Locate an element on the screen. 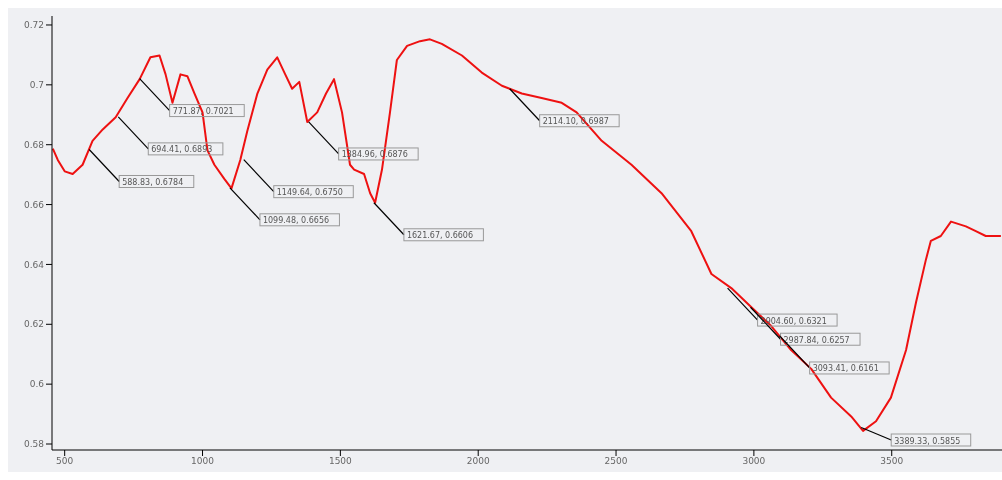  annotation: 588.83, 0.6784 is located at coordinates (153, 182).